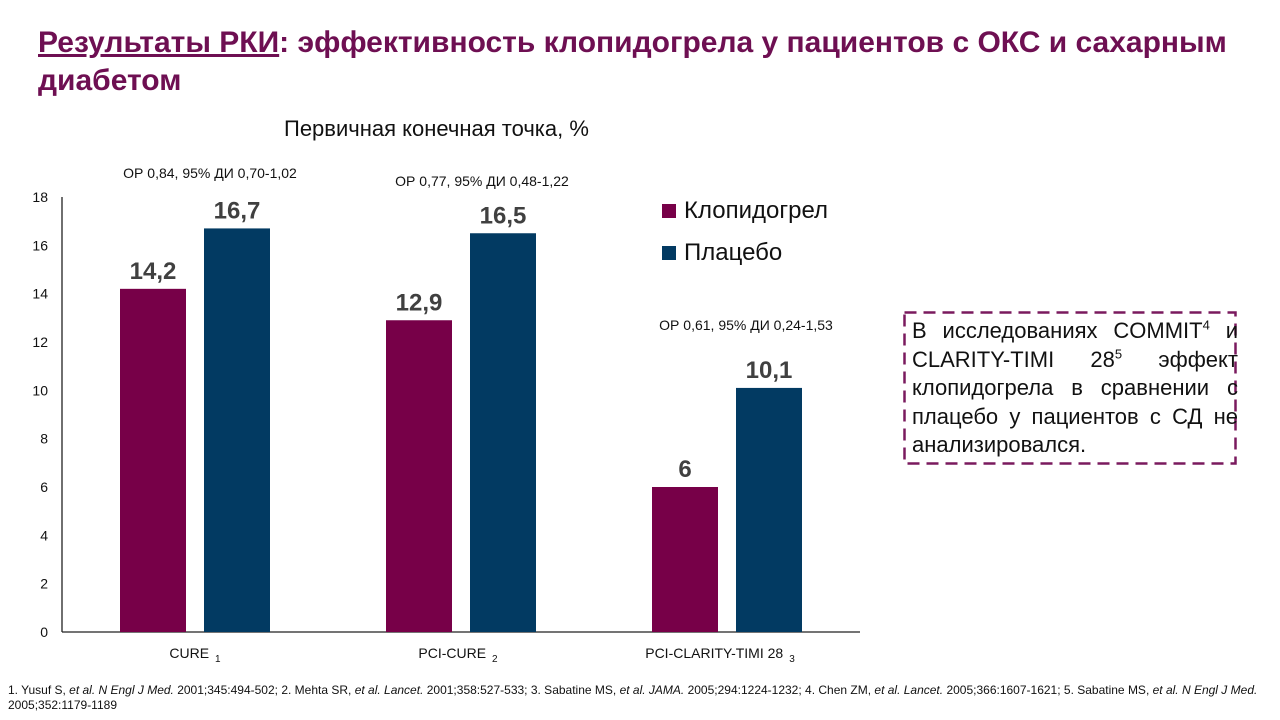  Describe the element at coordinates (669, 253) in the screenshot. I see `legend-swatch-placebo` at that location.